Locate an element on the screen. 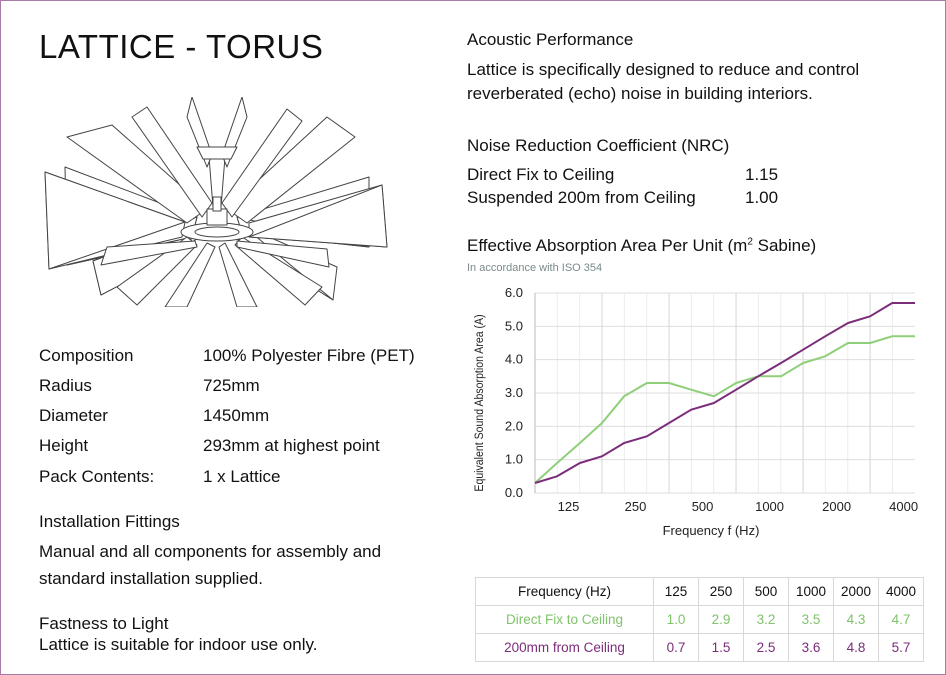 The height and width of the screenshot is (675, 946). table-header-cell: 1000 is located at coordinates (811, 591).